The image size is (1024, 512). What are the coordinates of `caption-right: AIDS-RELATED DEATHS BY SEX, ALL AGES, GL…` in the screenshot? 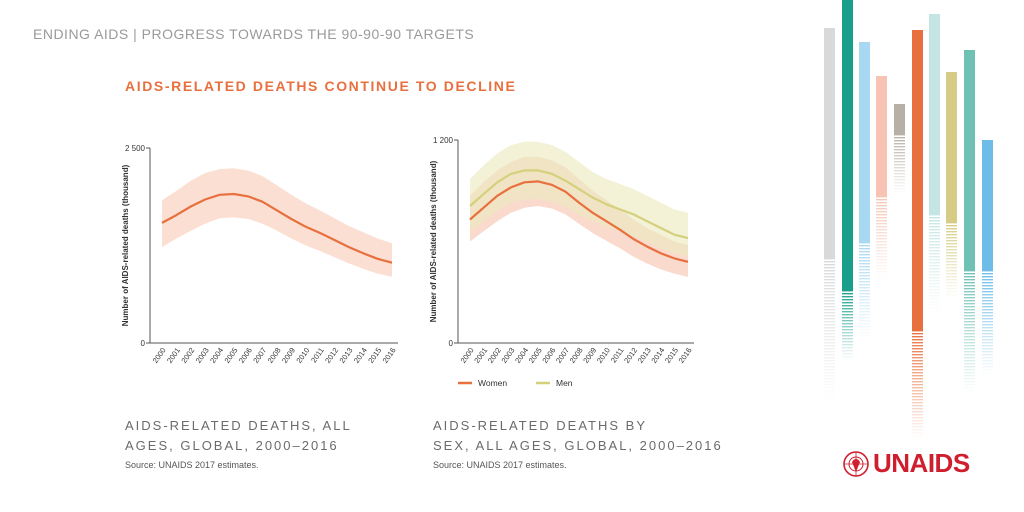 It's located at (578, 436).